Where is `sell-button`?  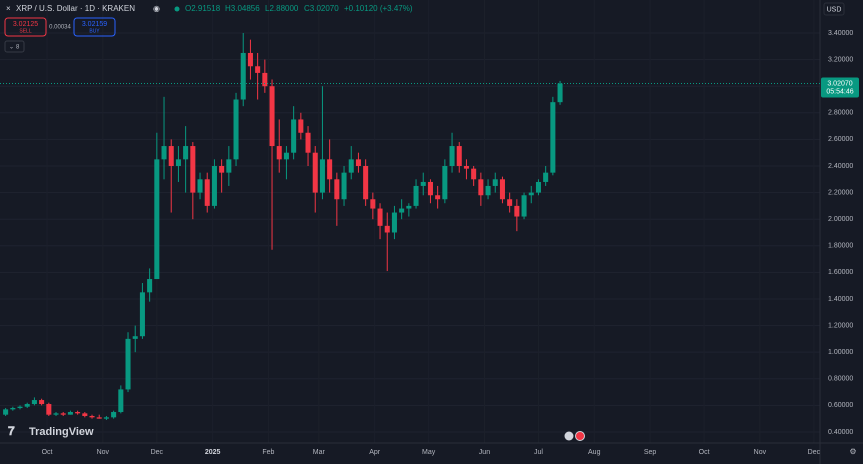
sell-button is located at coordinates (25, 27).